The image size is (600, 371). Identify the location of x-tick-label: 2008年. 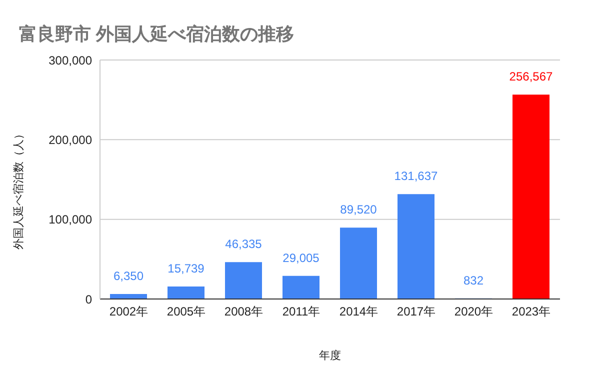
(244, 311).